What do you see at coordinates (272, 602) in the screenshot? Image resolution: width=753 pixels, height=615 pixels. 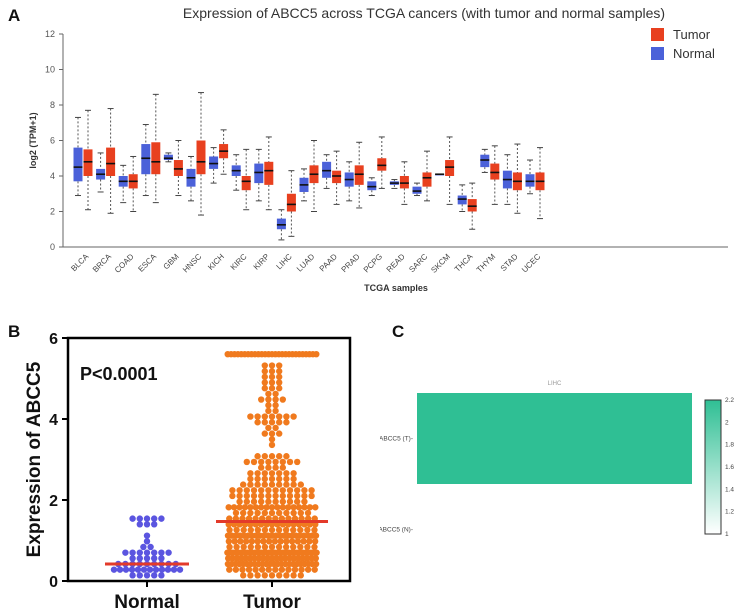 I see `x-tick-label-tumor: Tumor` at bounding box center [272, 602].